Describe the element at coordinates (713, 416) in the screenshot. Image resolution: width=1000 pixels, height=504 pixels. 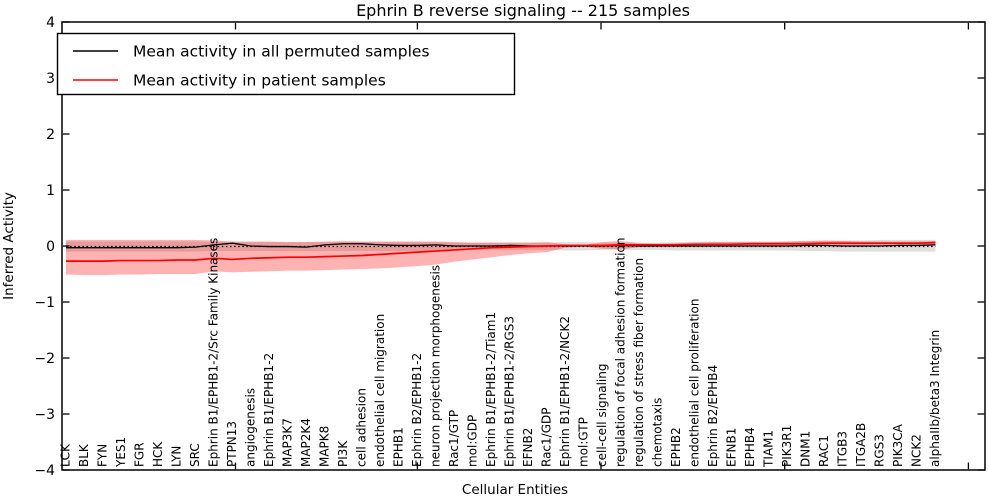
I see `x-category-label: Ephrin B2/EPHB4` at that location.